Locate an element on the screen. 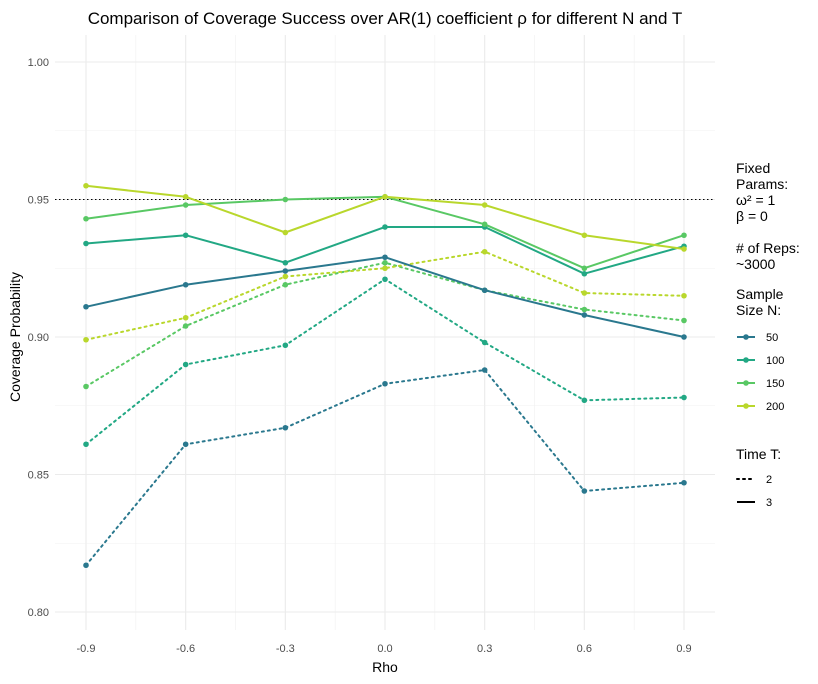 This screenshot has width=818, height=684. x-tick-labels: -0.9 -0.6 -0.3 0.0 0.3 0.6 0.9 is located at coordinates (384, 649).